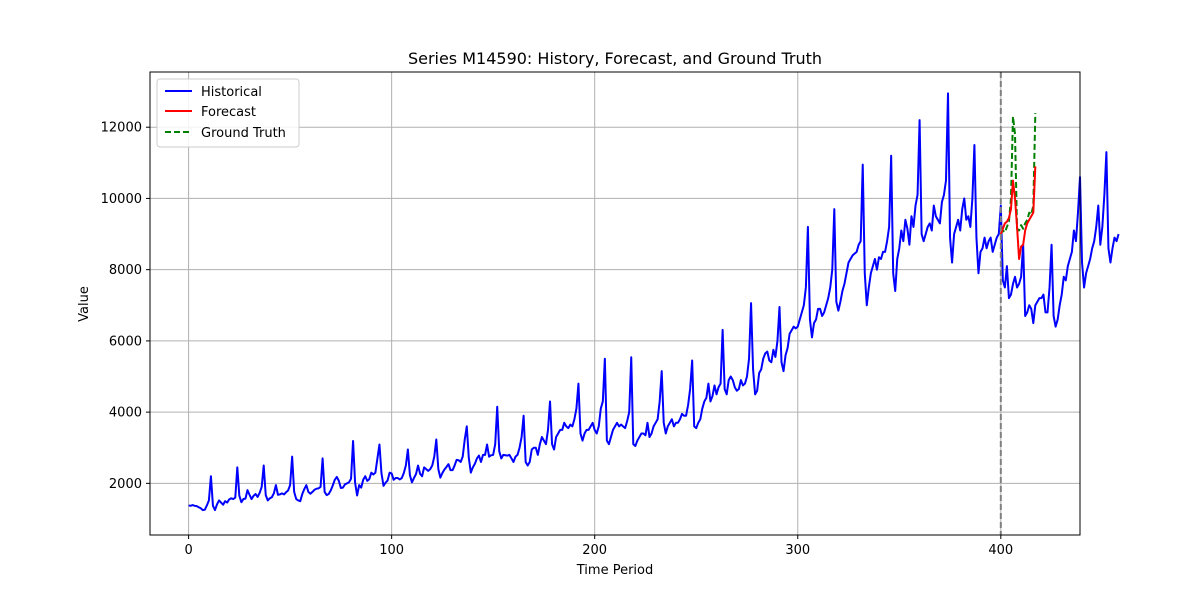  What do you see at coordinates (121, 199) in the screenshot?
I see `y-tick-label: 10000` at bounding box center [121, 199].